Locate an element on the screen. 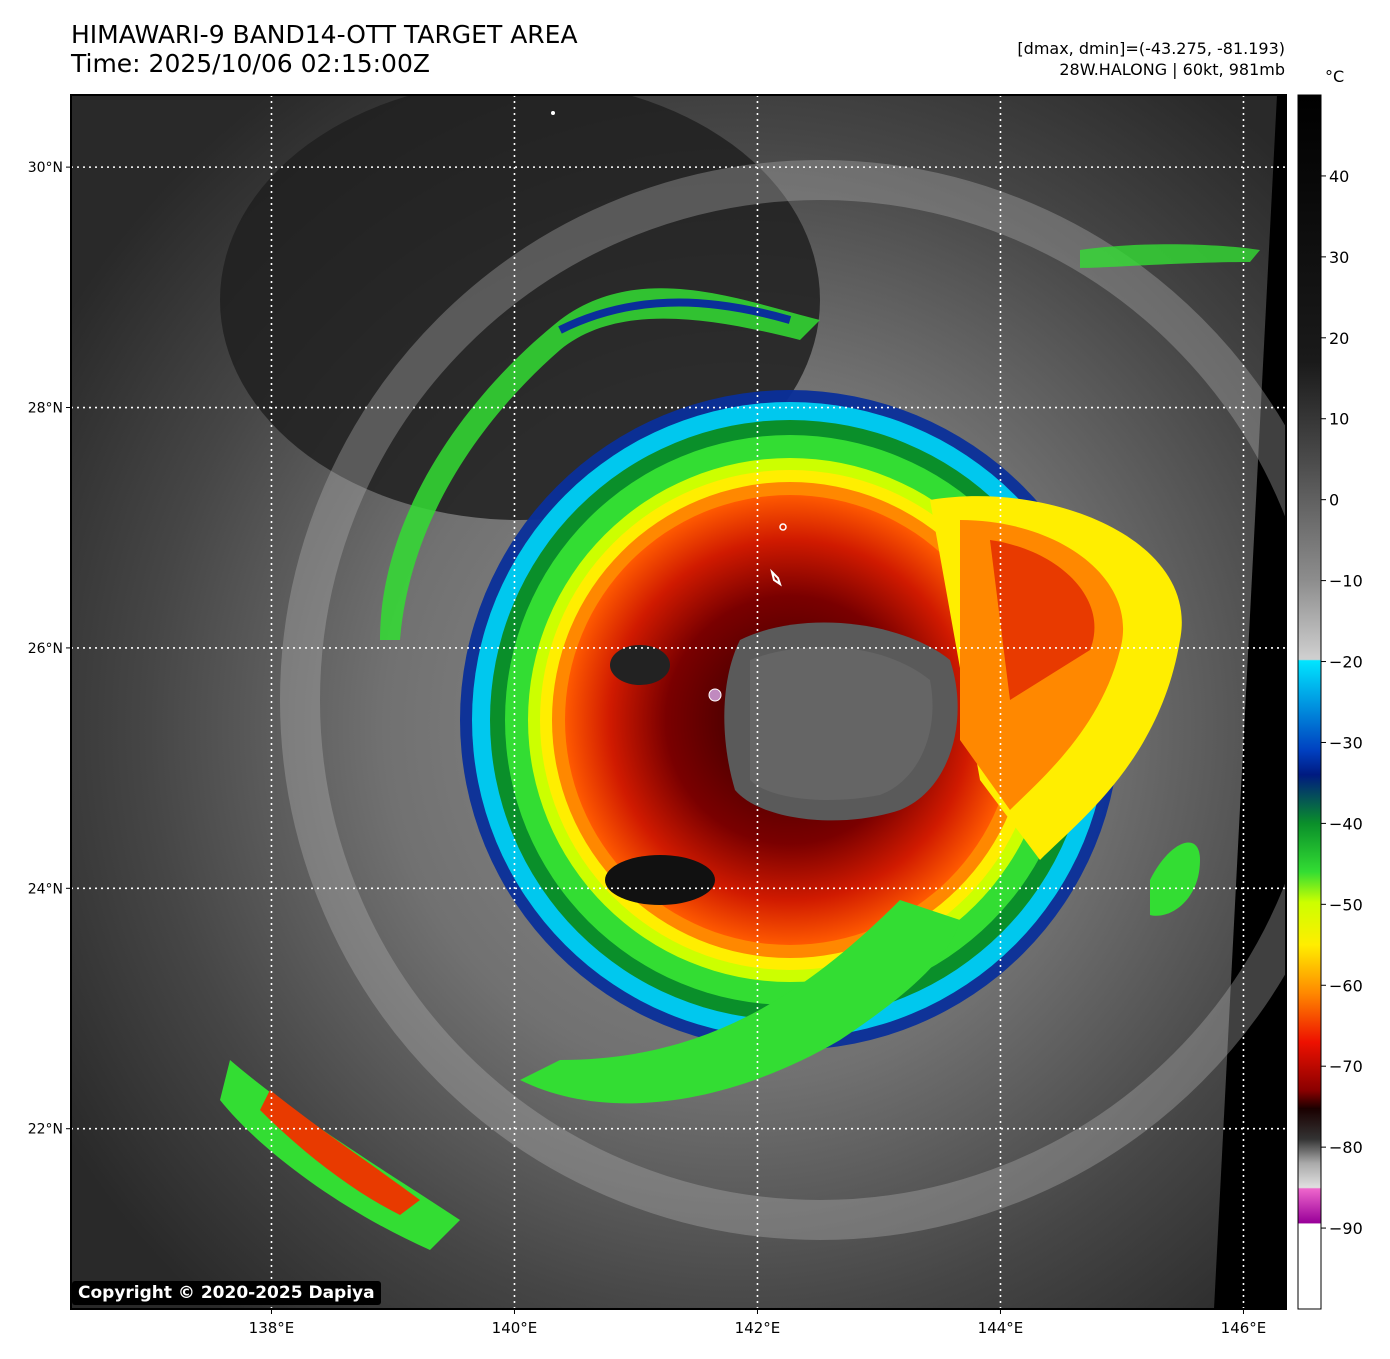 Image resolution: width=1390 pixels, height=1359 pixels. colorbar-tick-label: 20 is located at coordinates (1339, 338).